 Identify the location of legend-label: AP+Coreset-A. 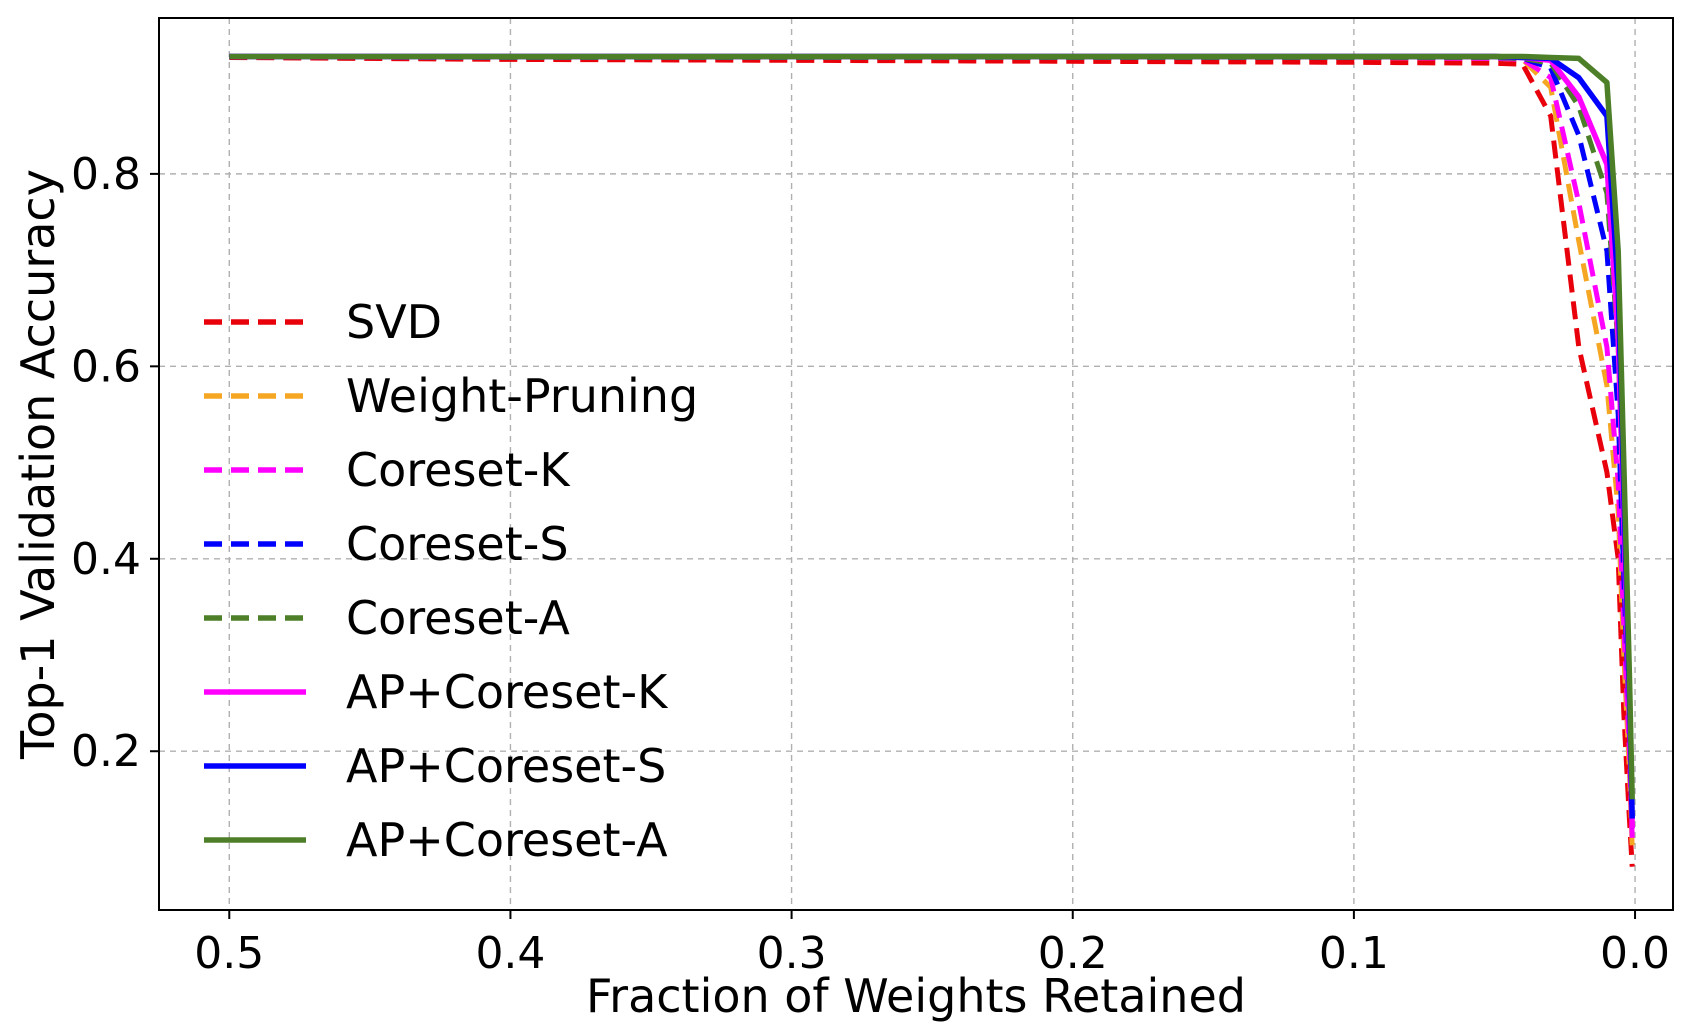
(507, 840).